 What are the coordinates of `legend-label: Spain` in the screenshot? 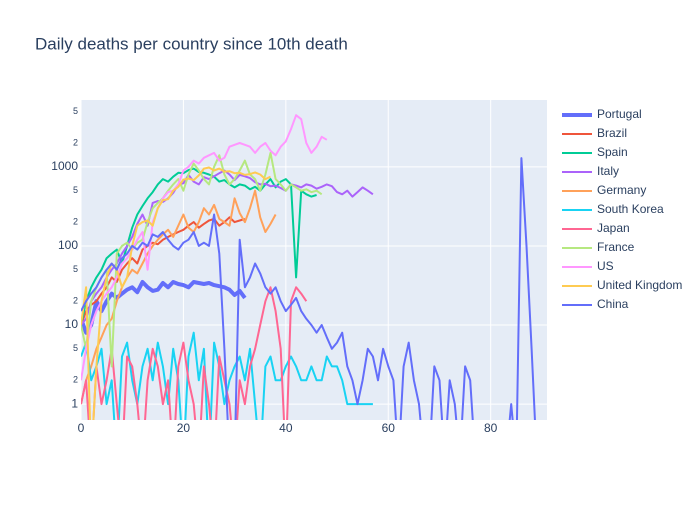 It's located at (612, 152).